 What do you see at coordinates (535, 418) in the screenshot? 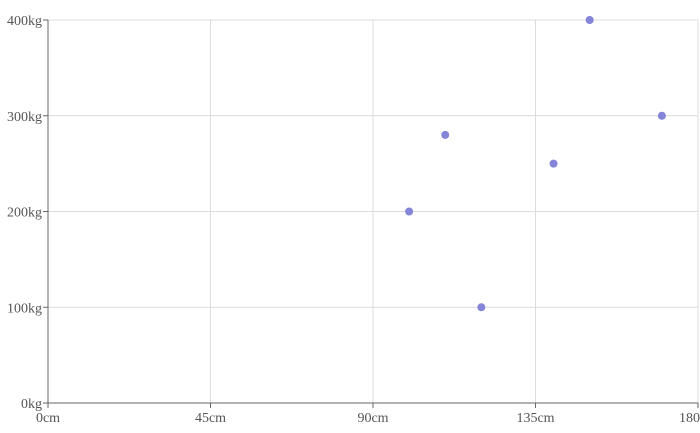
I see `x-tick-label: 135cm` at bounding box center [535, 418].